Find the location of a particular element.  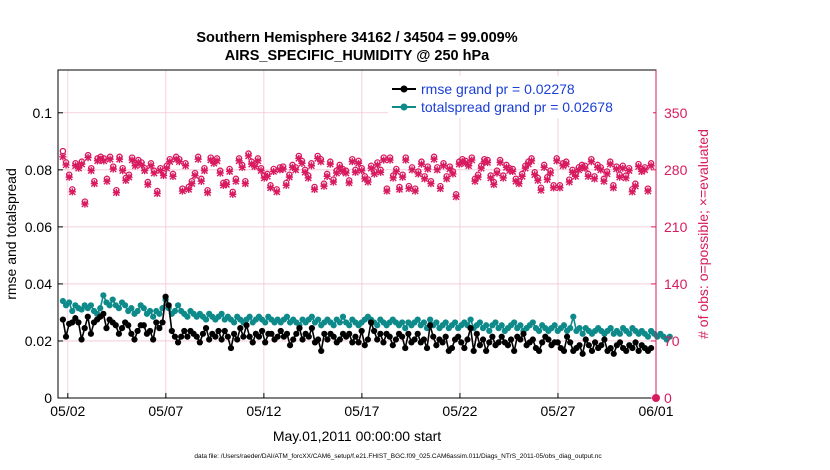

y-tick-label-left: 0.02 is located at coordinates (38, 341).